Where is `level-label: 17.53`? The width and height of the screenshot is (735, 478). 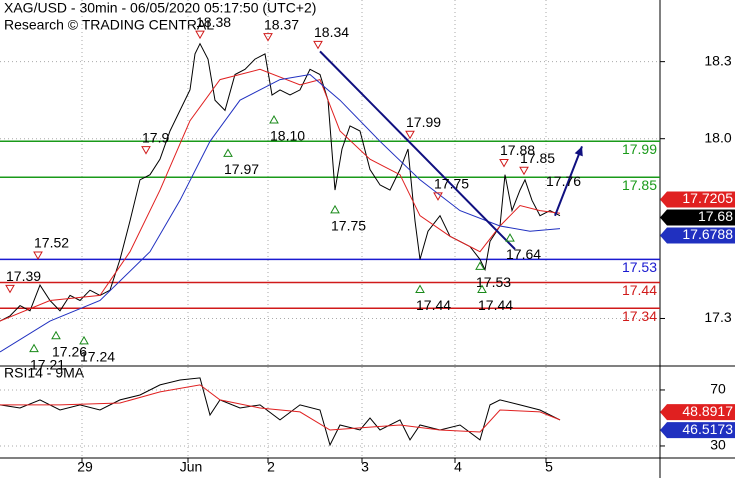
level-label: 17.53 is located at coordinates (639, 267).